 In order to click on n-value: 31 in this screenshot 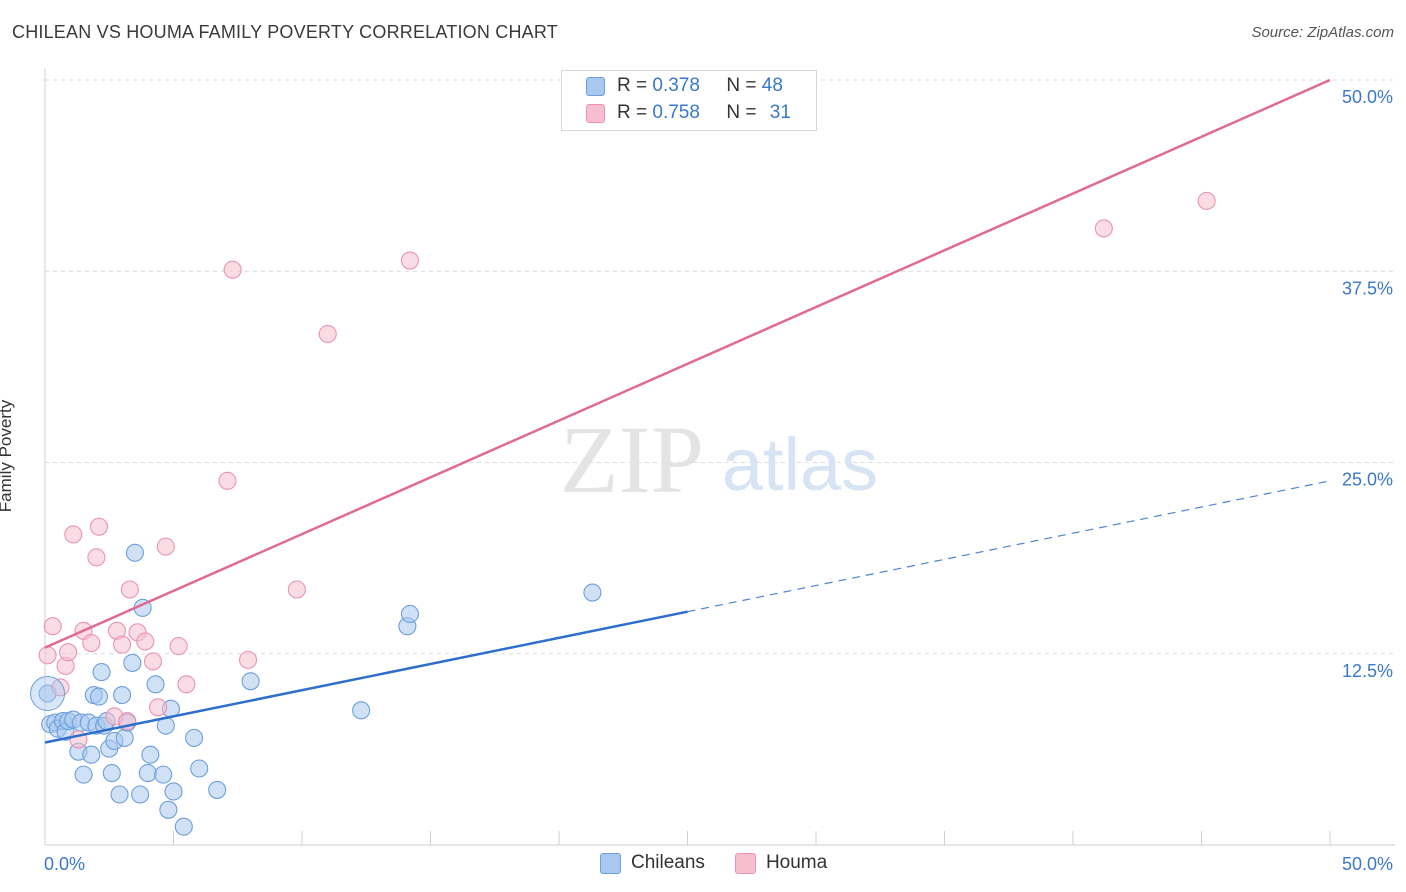, I will do `click(780, 112)`.